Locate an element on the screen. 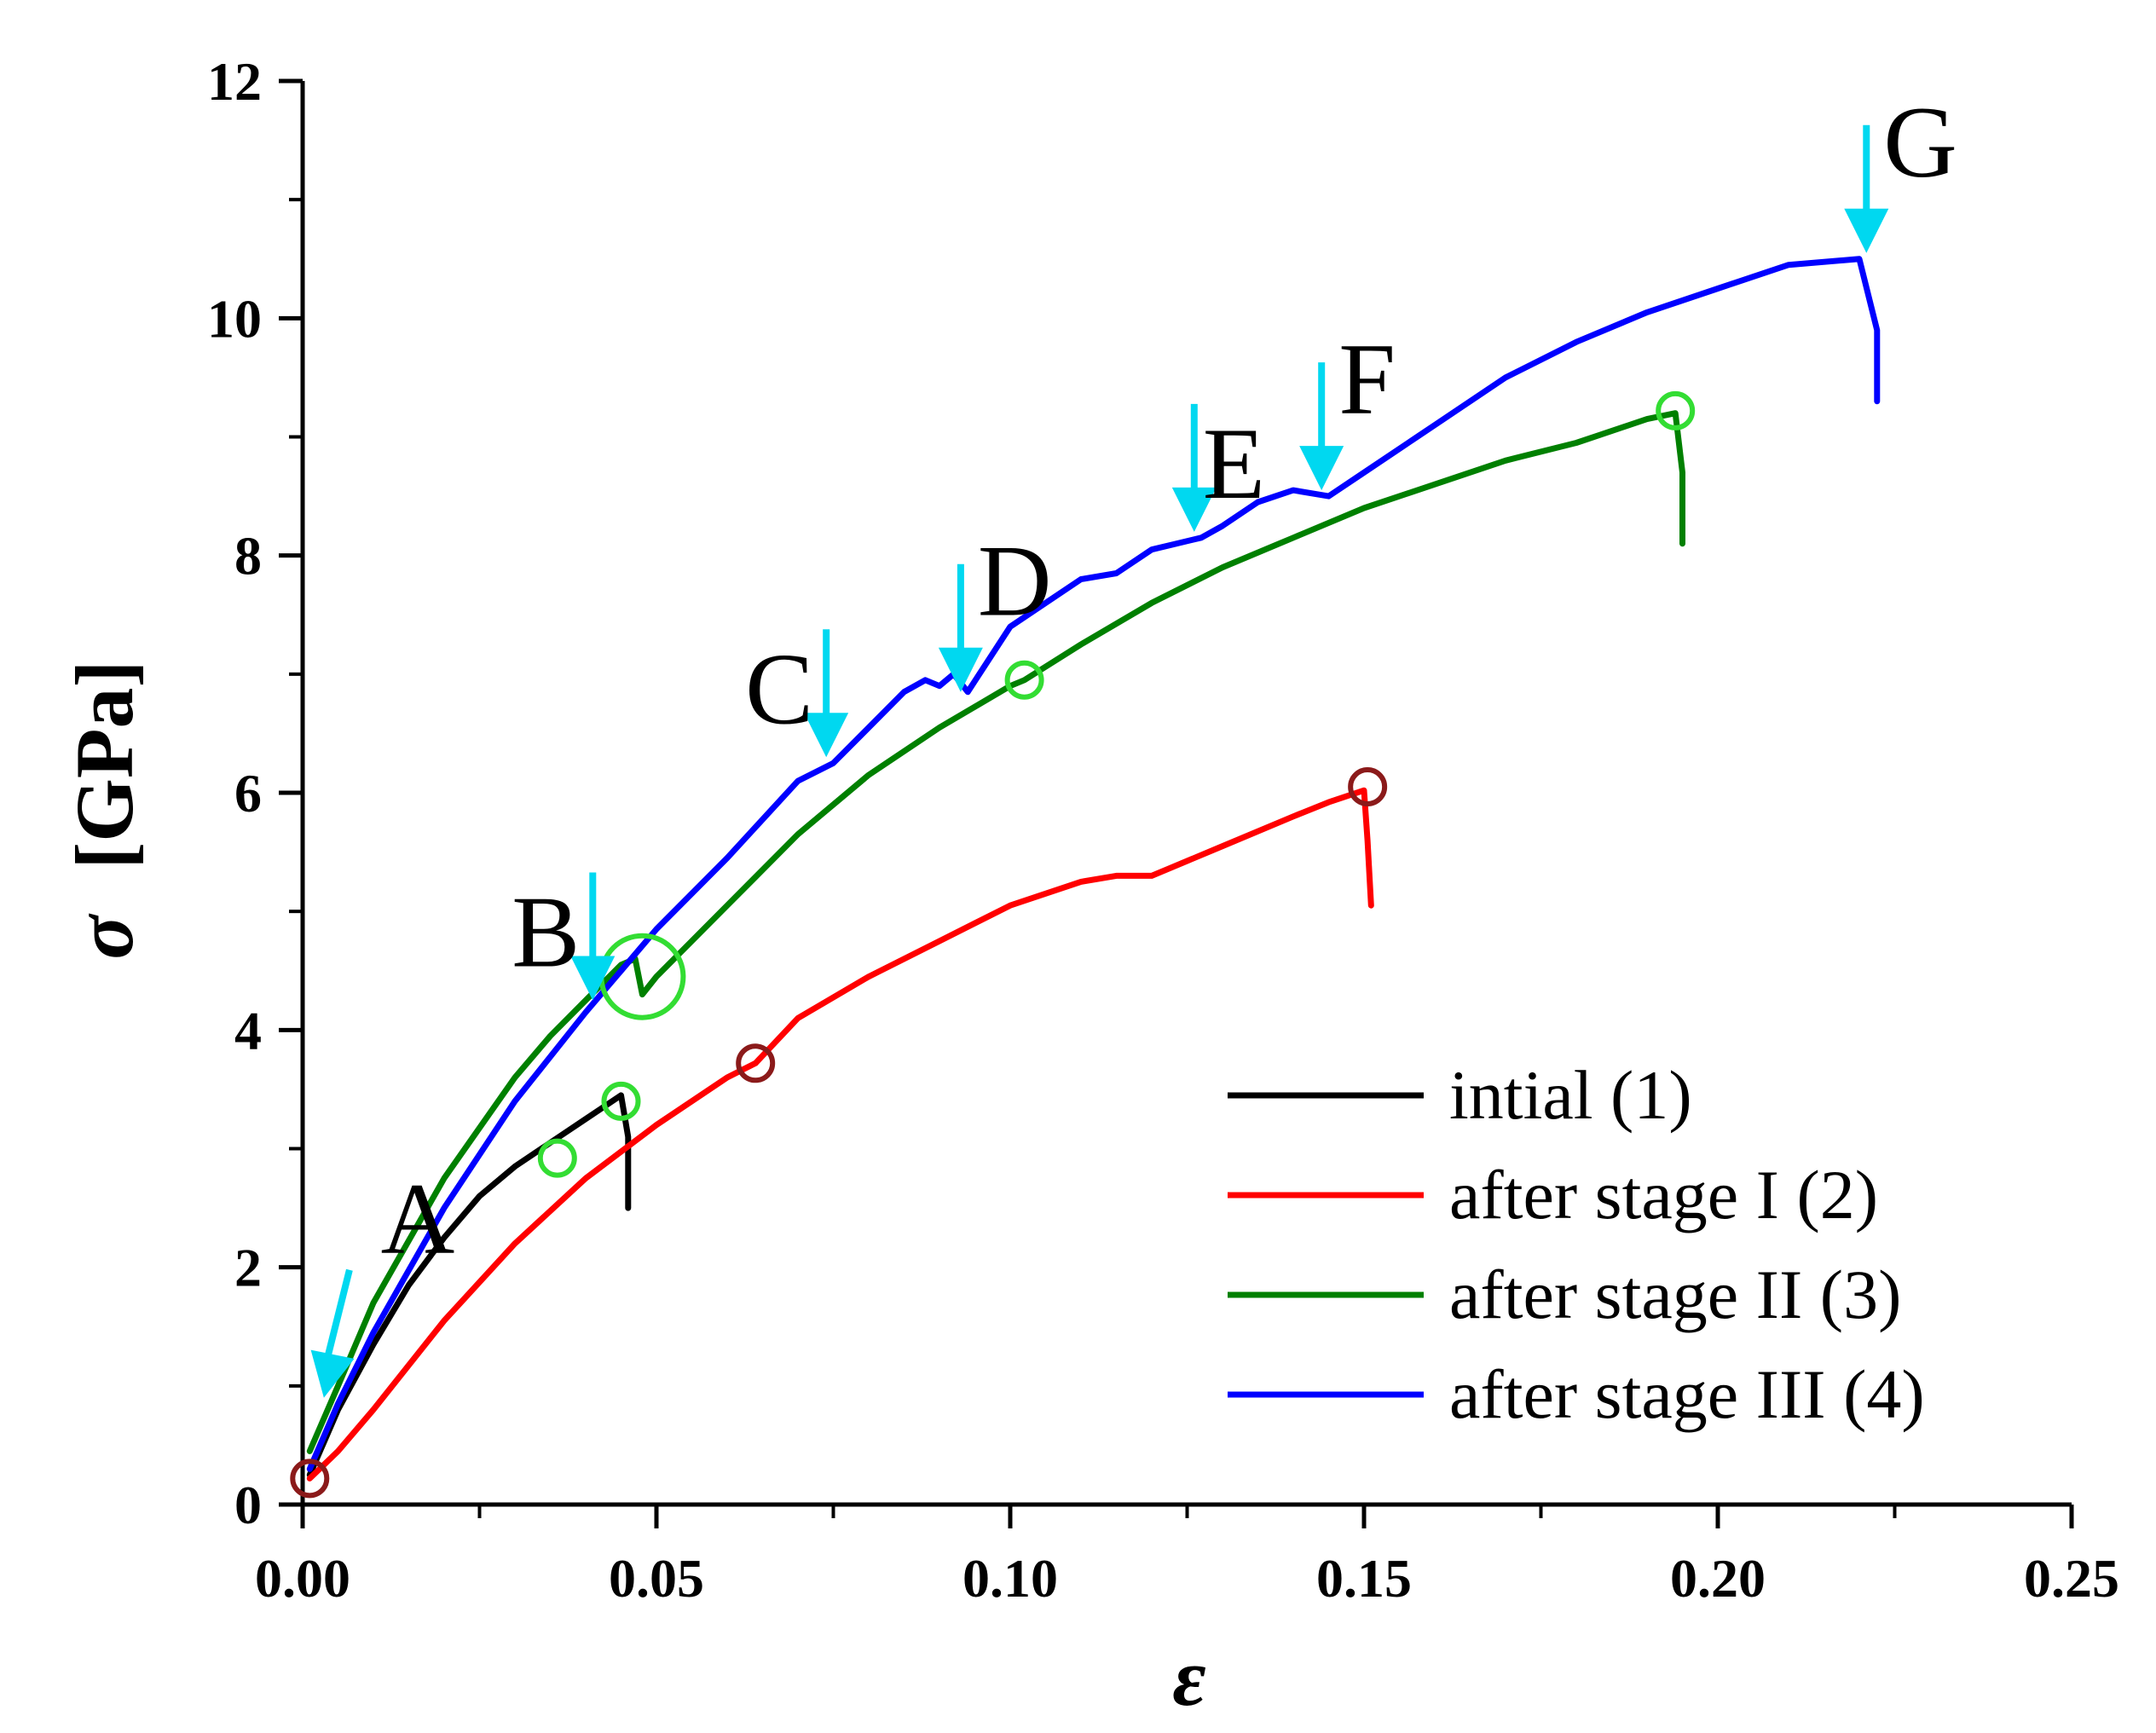 The height and width of the screenshot is (1733, 2156). x-axis-title: ε is located at coordinates (1188, 1677).